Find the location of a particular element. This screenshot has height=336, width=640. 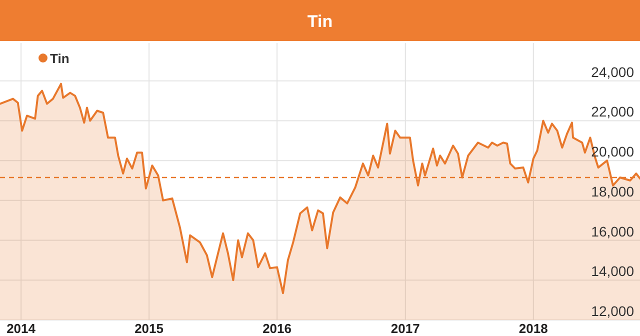

y-tick-label: 16,000 is located at coordinates (612, 231).